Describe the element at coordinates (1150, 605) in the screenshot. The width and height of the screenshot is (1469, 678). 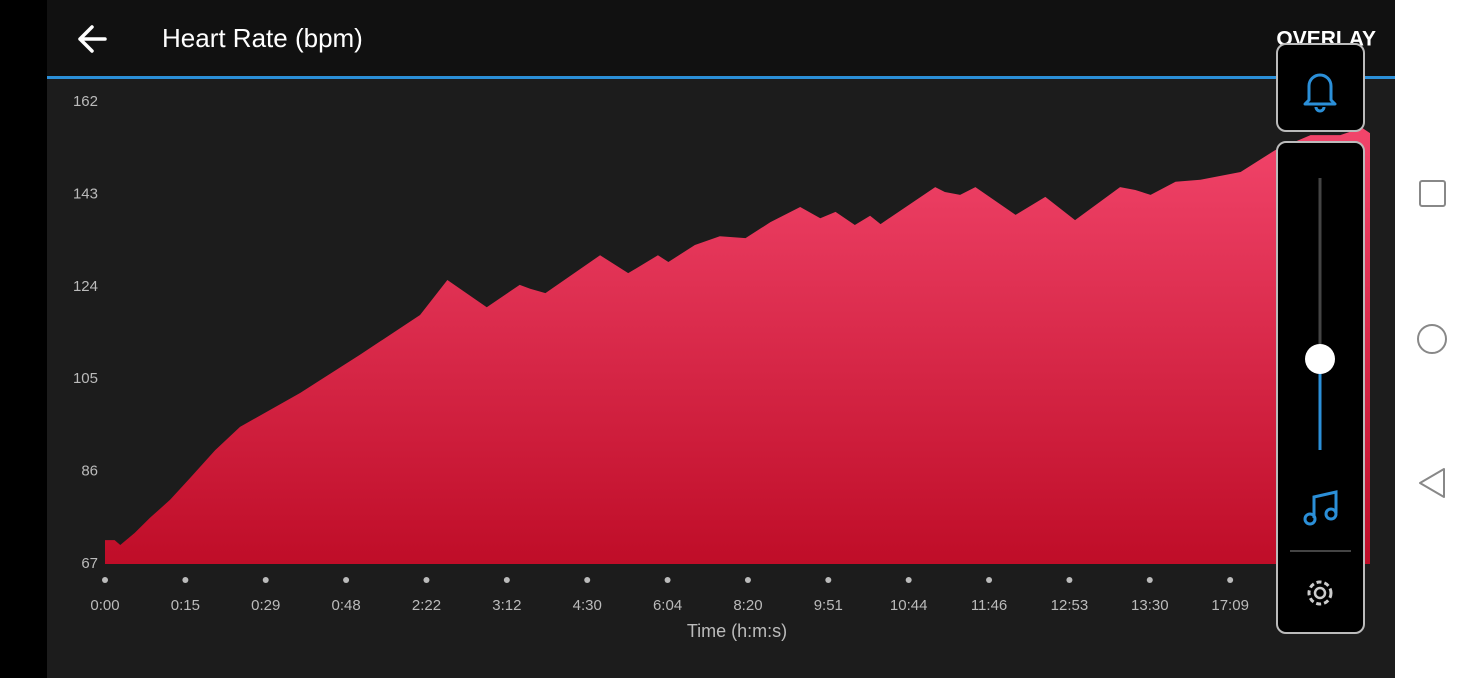
I see `x-tick-label: 13:30` at that location.